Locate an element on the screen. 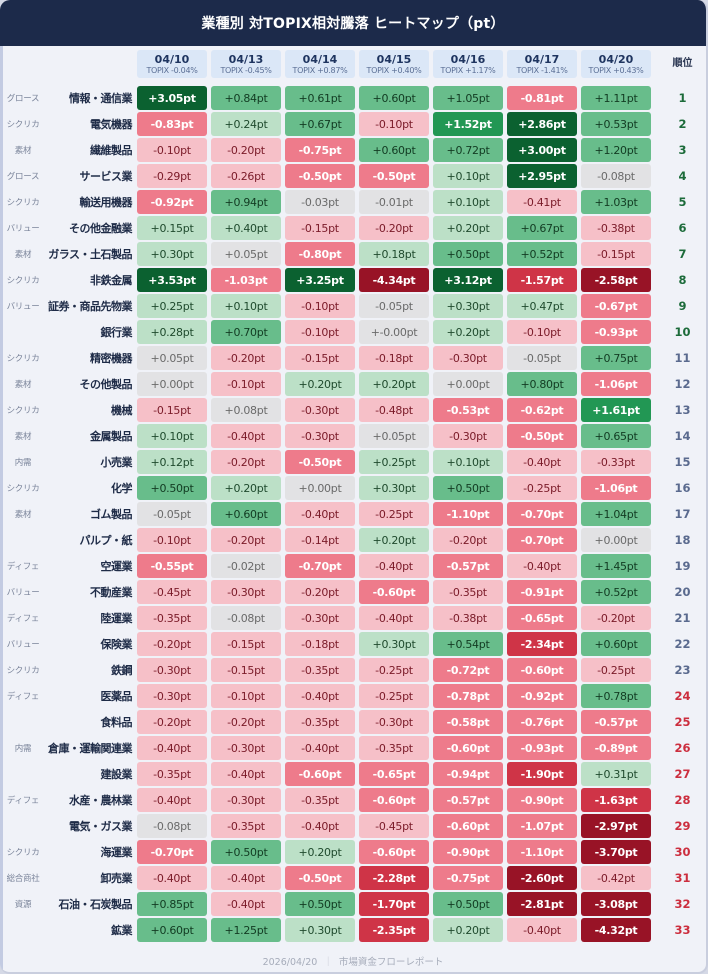 This screenshot has height=974, width=708. style-tag: ディフェ is located at coordinates (23, 697).